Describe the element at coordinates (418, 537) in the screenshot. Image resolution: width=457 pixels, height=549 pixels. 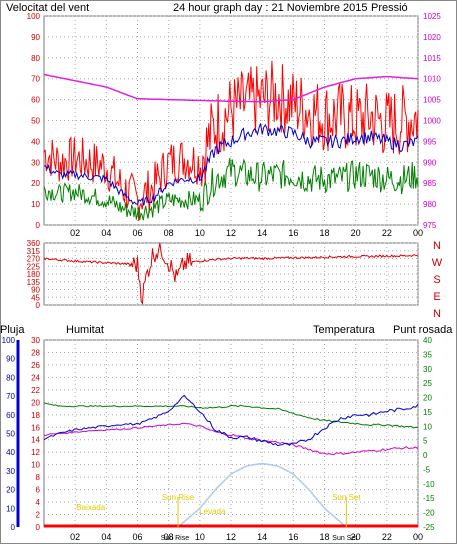
I see `xtick-bottom-11: 00` at that location.